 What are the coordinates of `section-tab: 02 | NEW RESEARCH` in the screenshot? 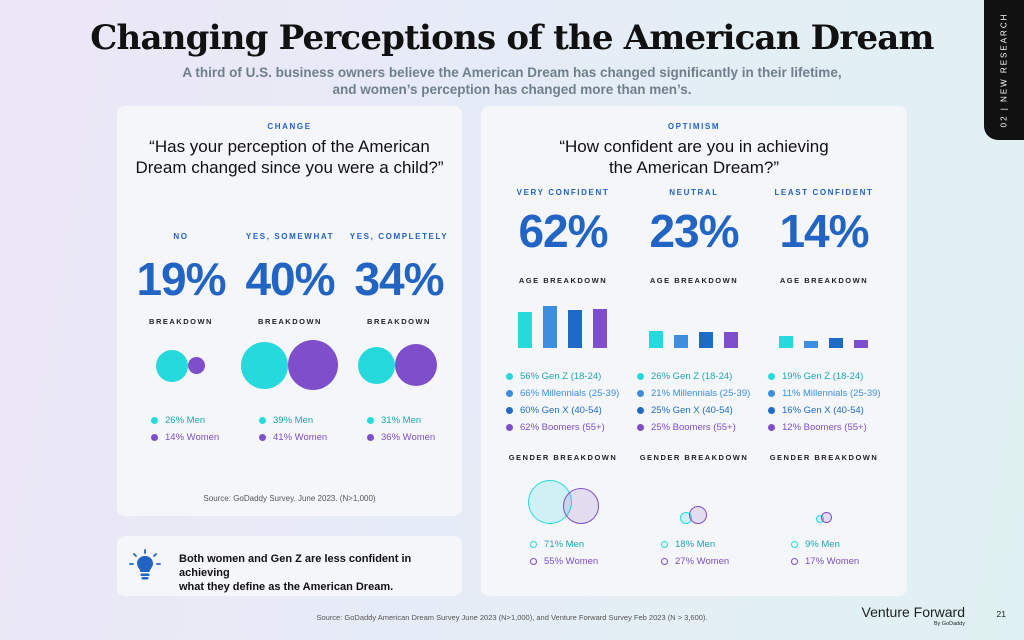 It's located at (1004, 70).